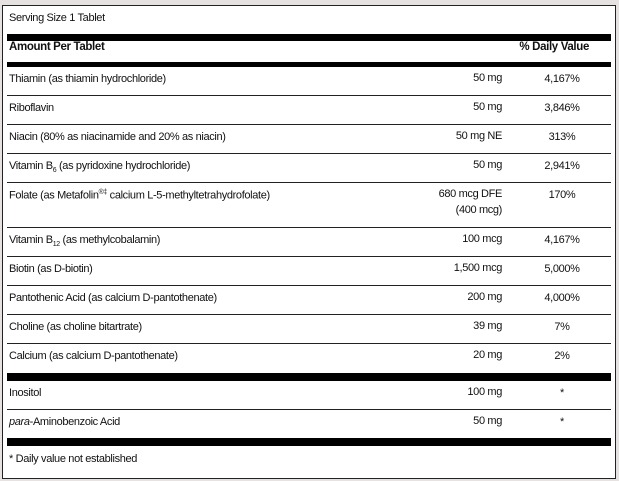 This screenshot has width=619, height=481. I want to click on ingredient-row: para-Aminobenzoic Acid 50 mg *, so click(309, 424).